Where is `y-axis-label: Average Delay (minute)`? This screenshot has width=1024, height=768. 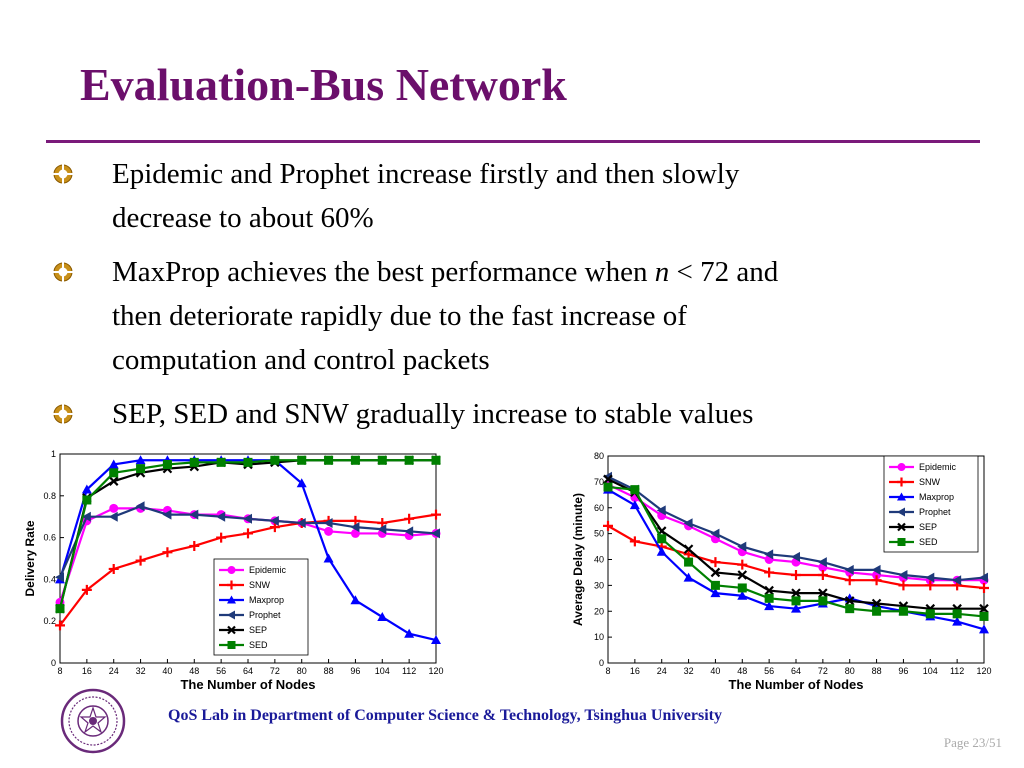
y-axis-label: Average Delay (minute) is located at coordinates (578, 559).